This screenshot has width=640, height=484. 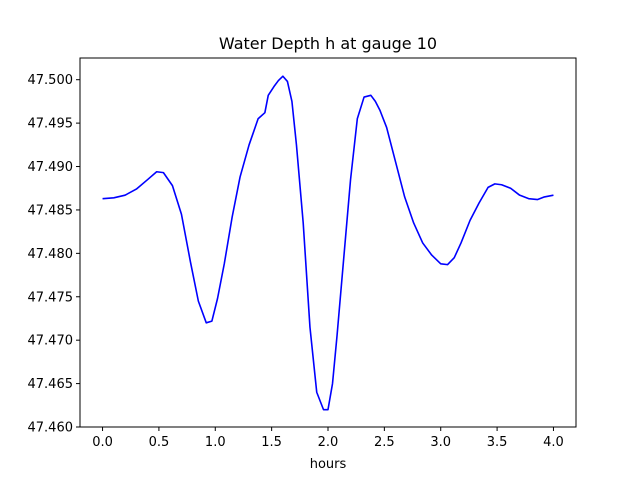 What do you see at coordinates (553, 442) in the screenshot?
I see `x-tick-label: 4.0` at bounding box center [553, 442].